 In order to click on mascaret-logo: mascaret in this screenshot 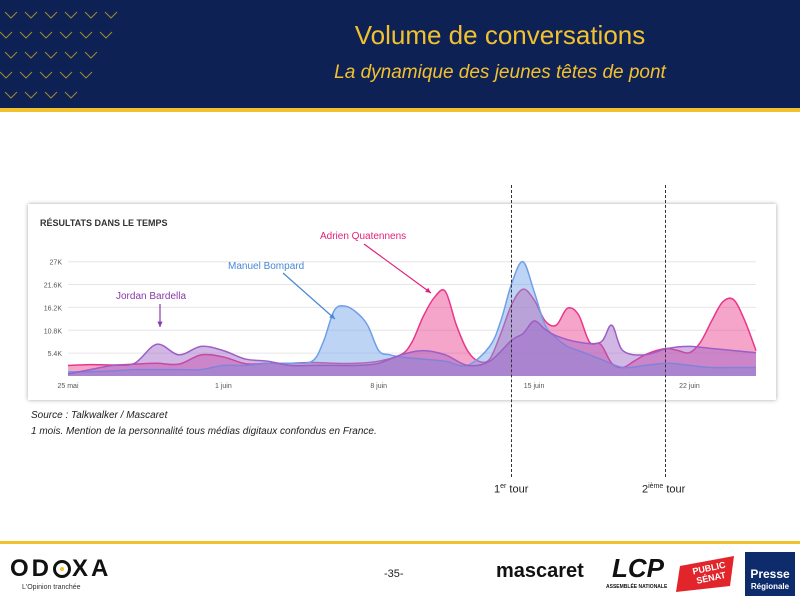, I will do `click(540, 571)`.